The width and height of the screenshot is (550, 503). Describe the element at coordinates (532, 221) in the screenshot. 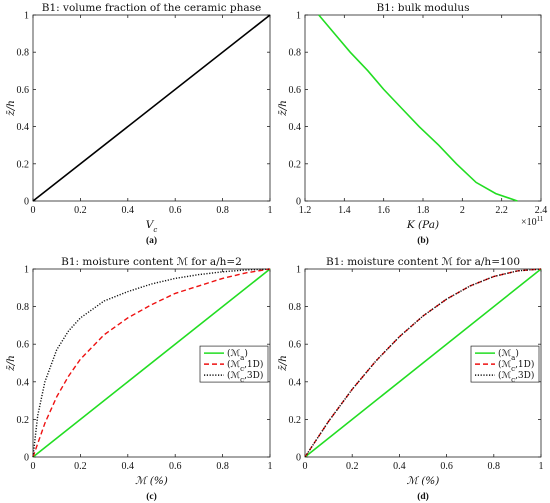

I see `x-axis-multiplier: ×10¹¹` at that location.